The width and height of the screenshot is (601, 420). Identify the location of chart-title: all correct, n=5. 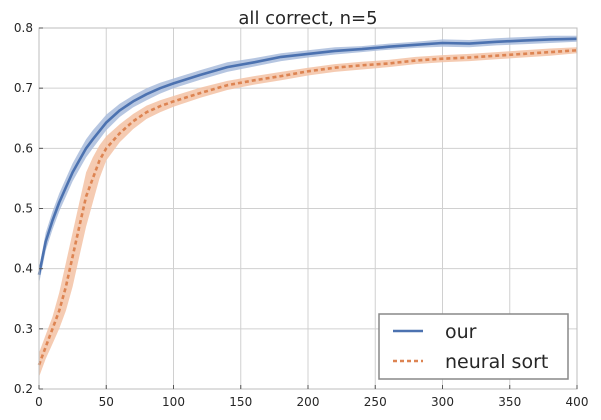
(307, 18).